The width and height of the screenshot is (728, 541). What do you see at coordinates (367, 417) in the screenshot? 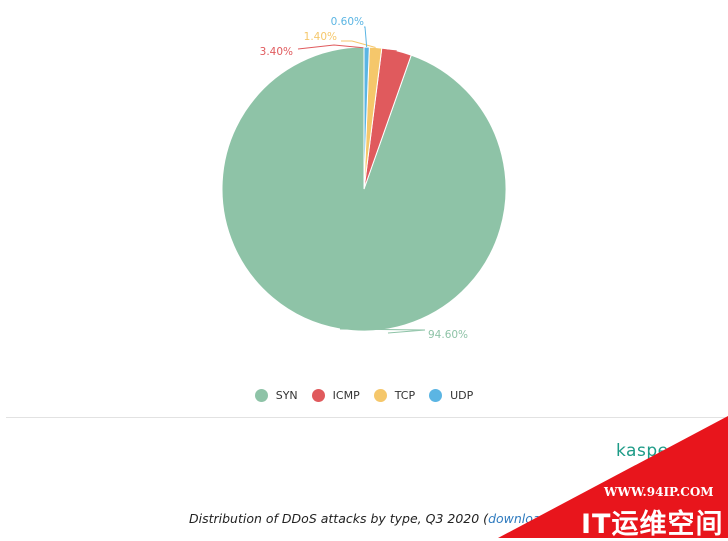
I see `divider` at bounding box center [367, 417].